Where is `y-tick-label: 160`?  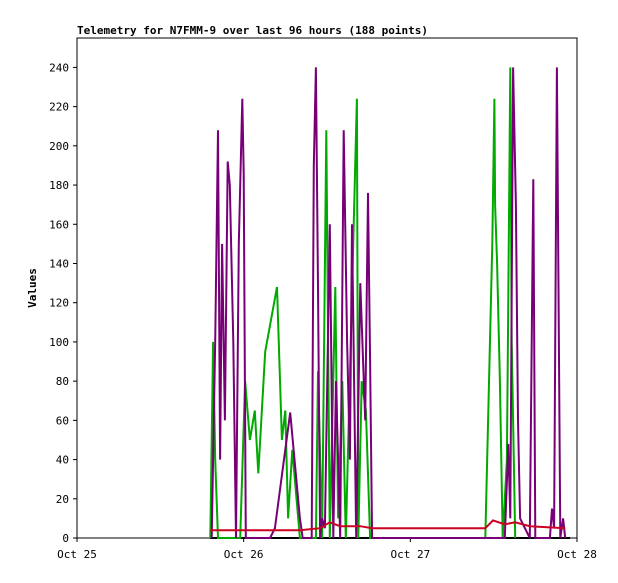
y-tick-label: 160 is located at coordinates (59, 224).